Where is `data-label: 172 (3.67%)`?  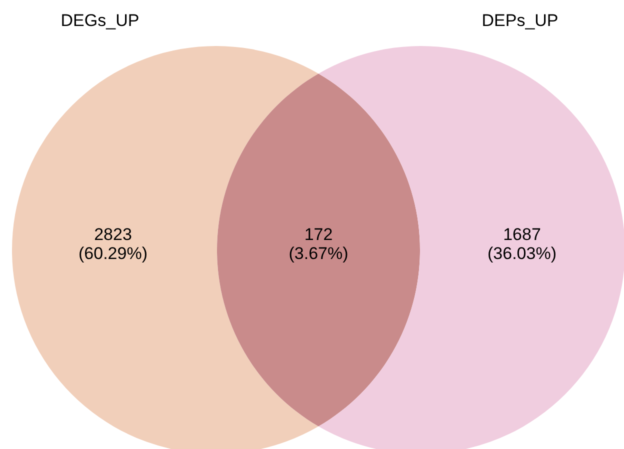 data-label: 172 (3.67%) is located at coordinates (318, 244).